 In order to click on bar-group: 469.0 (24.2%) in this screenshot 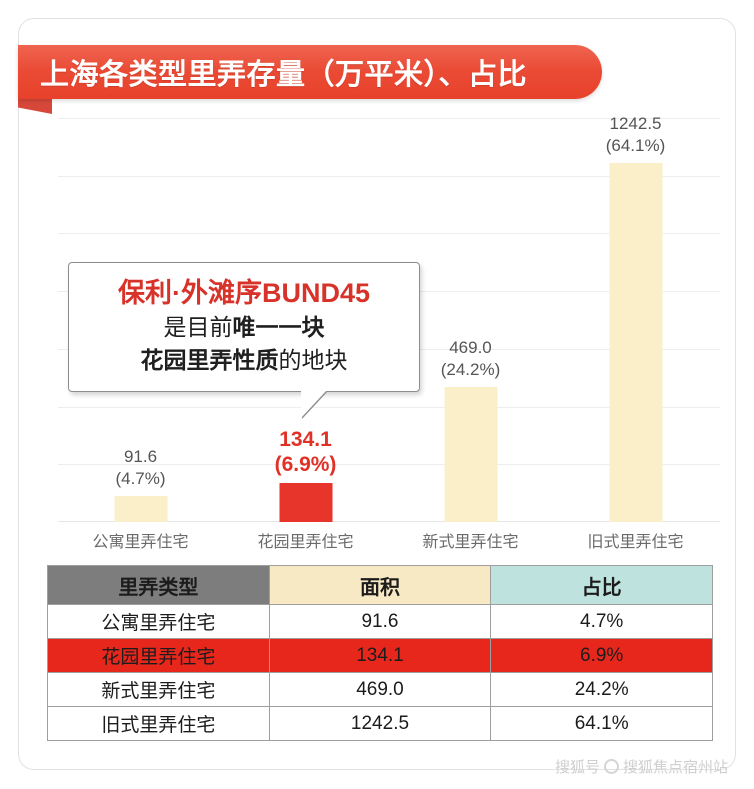, I will do `click(470, 320)`.